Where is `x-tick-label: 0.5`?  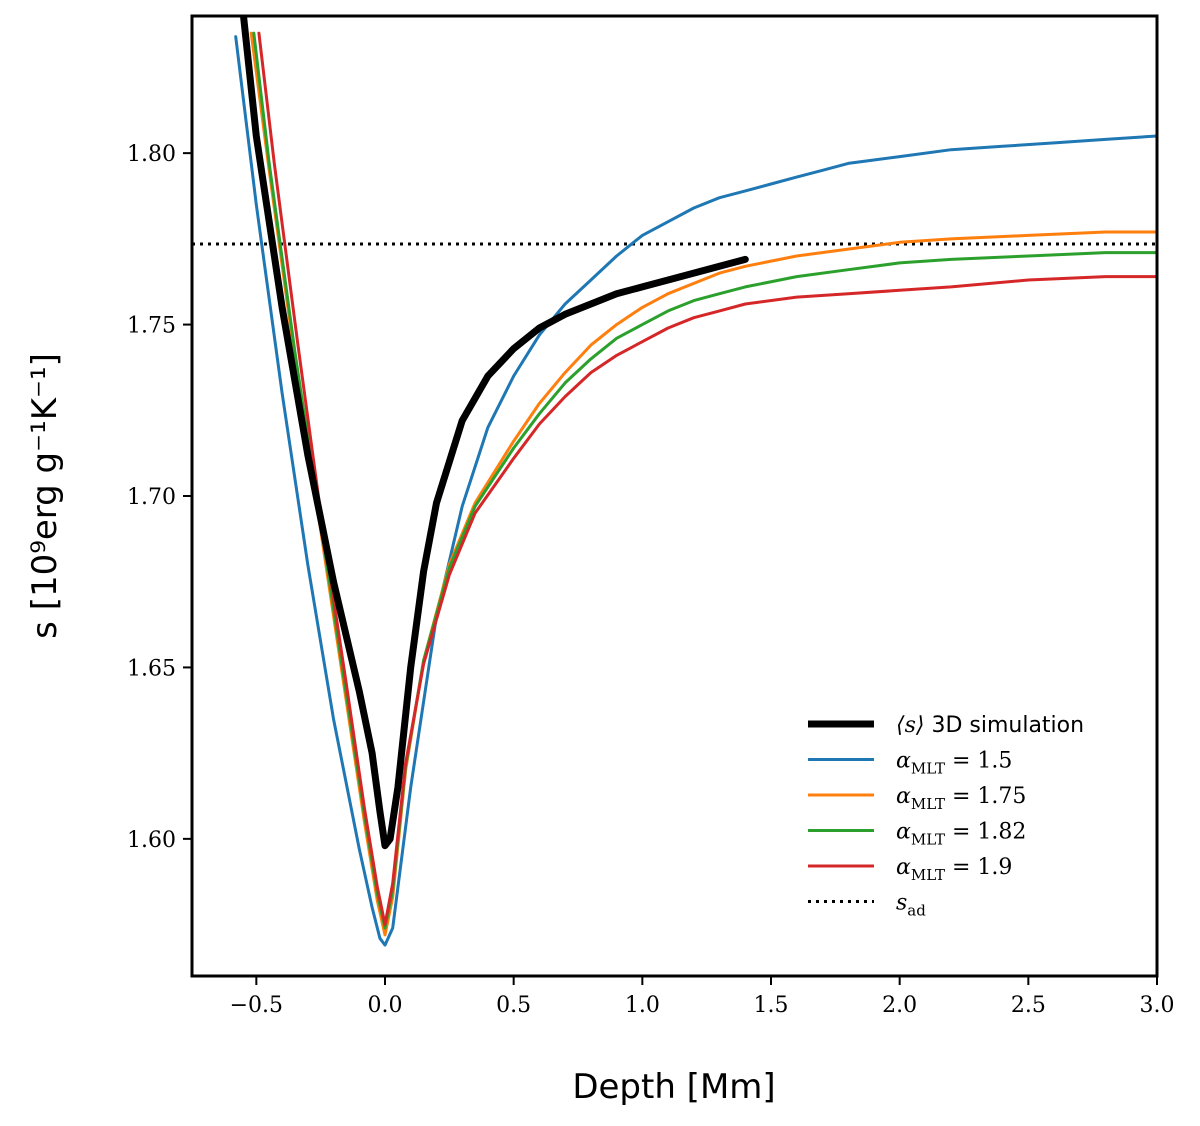 x-tick-label: 0.5 is located at coordinates (513, 1005).